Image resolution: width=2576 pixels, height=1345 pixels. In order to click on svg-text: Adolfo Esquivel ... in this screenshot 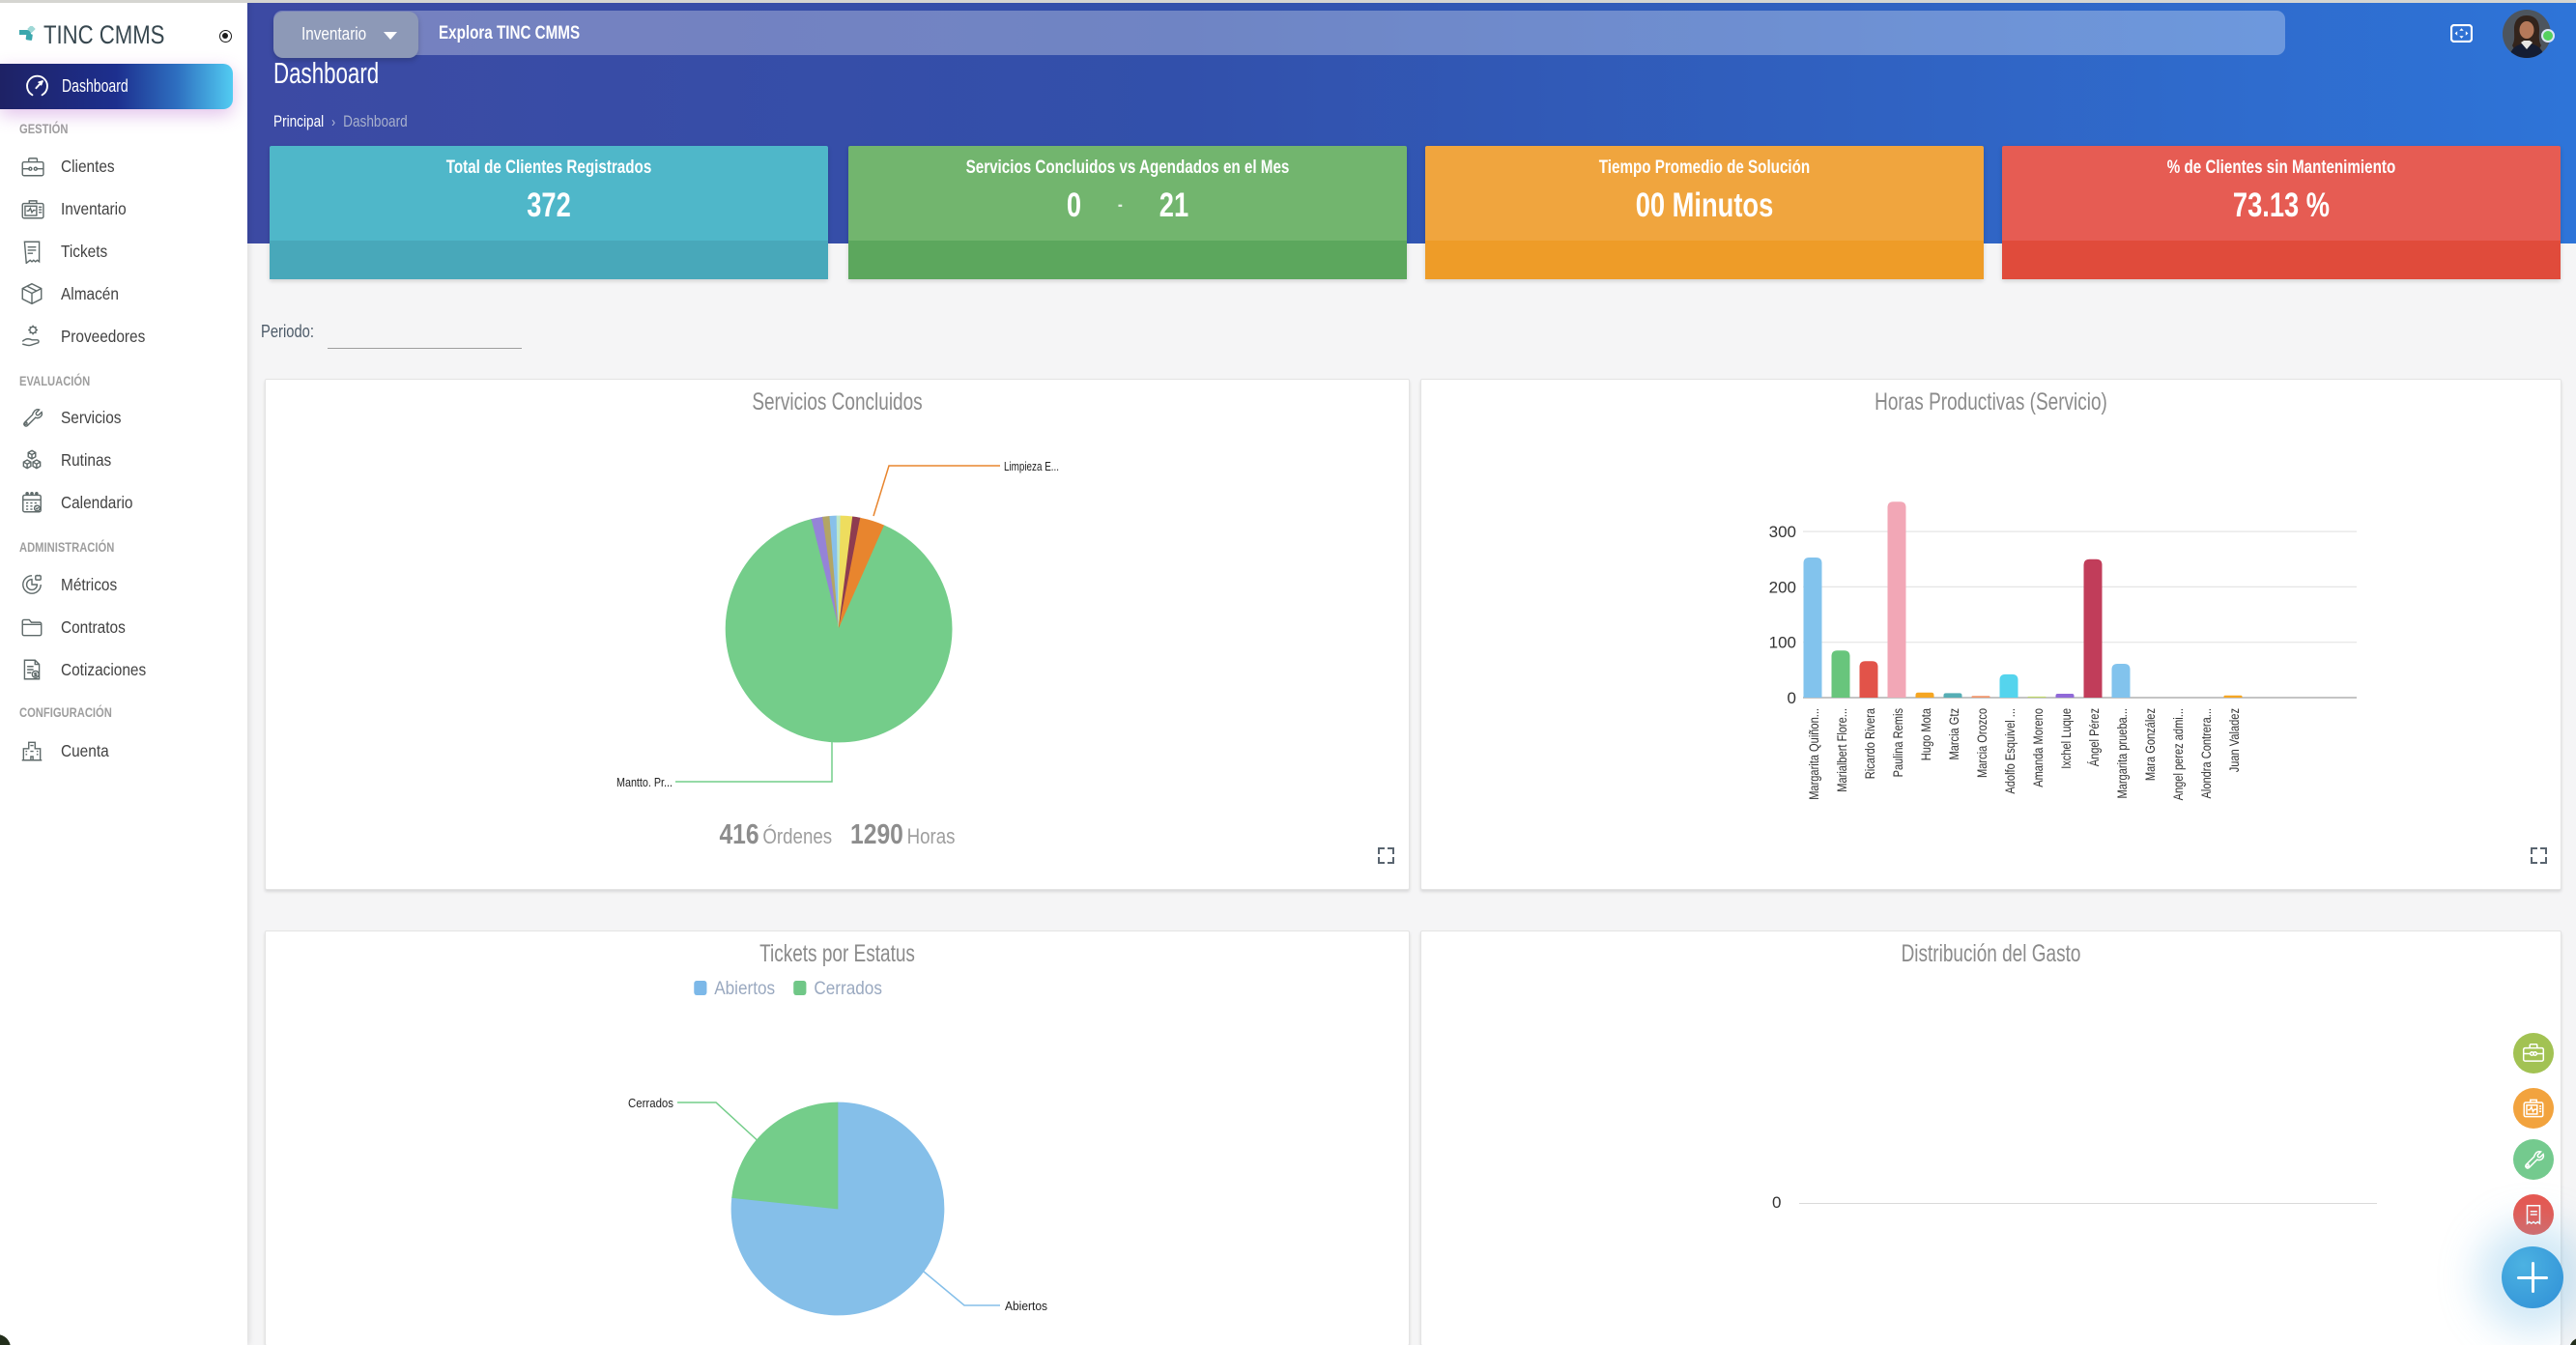, I will do `click(2011, 751)`.